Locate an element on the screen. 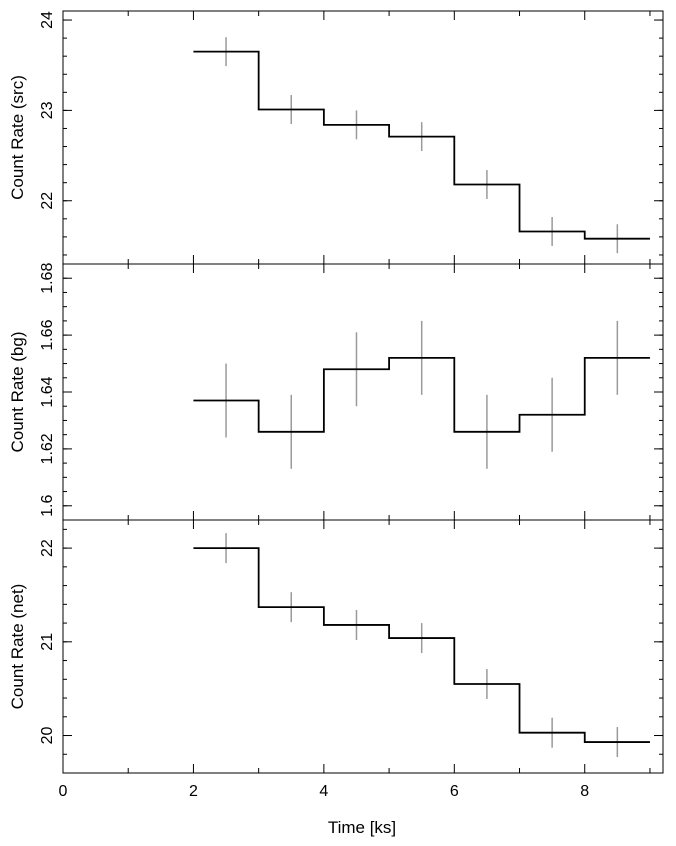  y-tick-label: 1.68 is located at coordinates (47, 278).